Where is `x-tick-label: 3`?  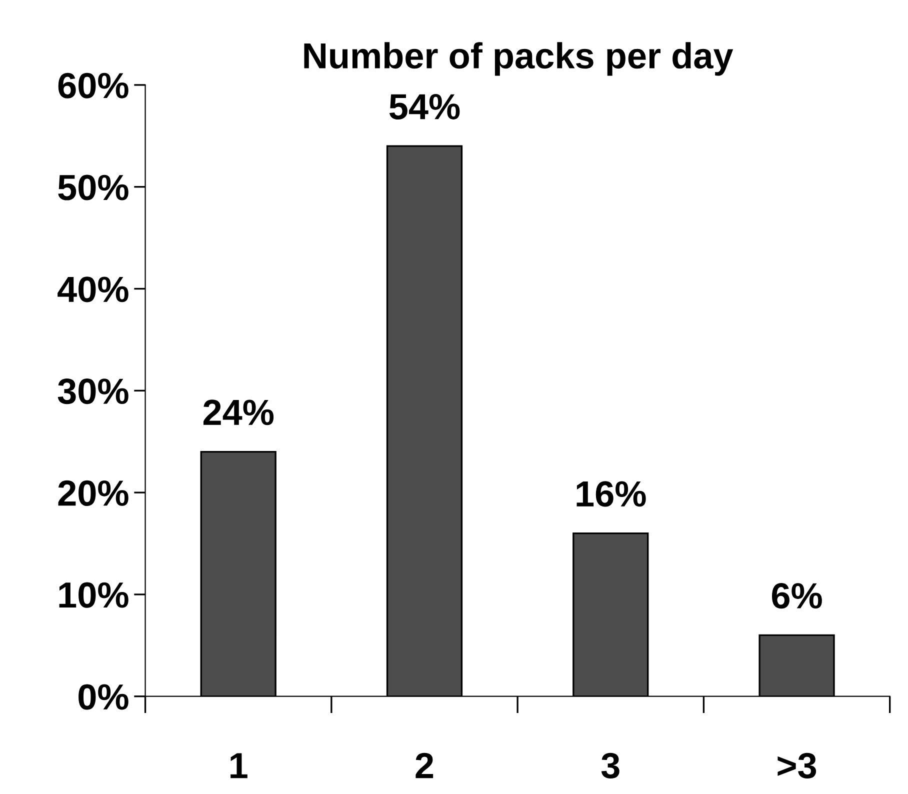
x-tick-label: 3 is located at coordinates (610, 765).